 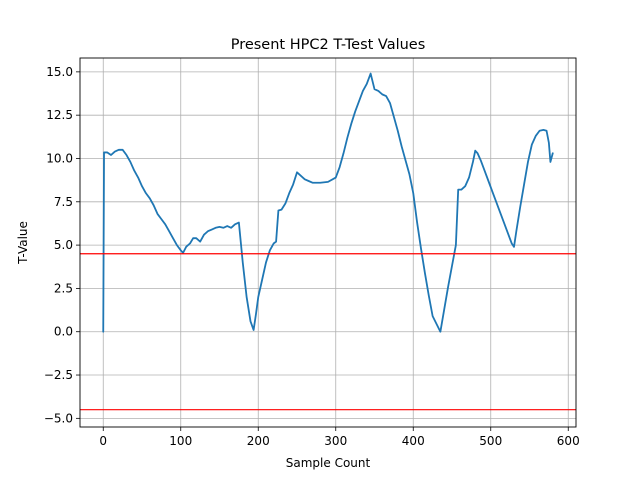 What do you see at coordinates (258, 441) in the screenshot?
I see `x-tick-label: 200` at bounding box center [258, 441].